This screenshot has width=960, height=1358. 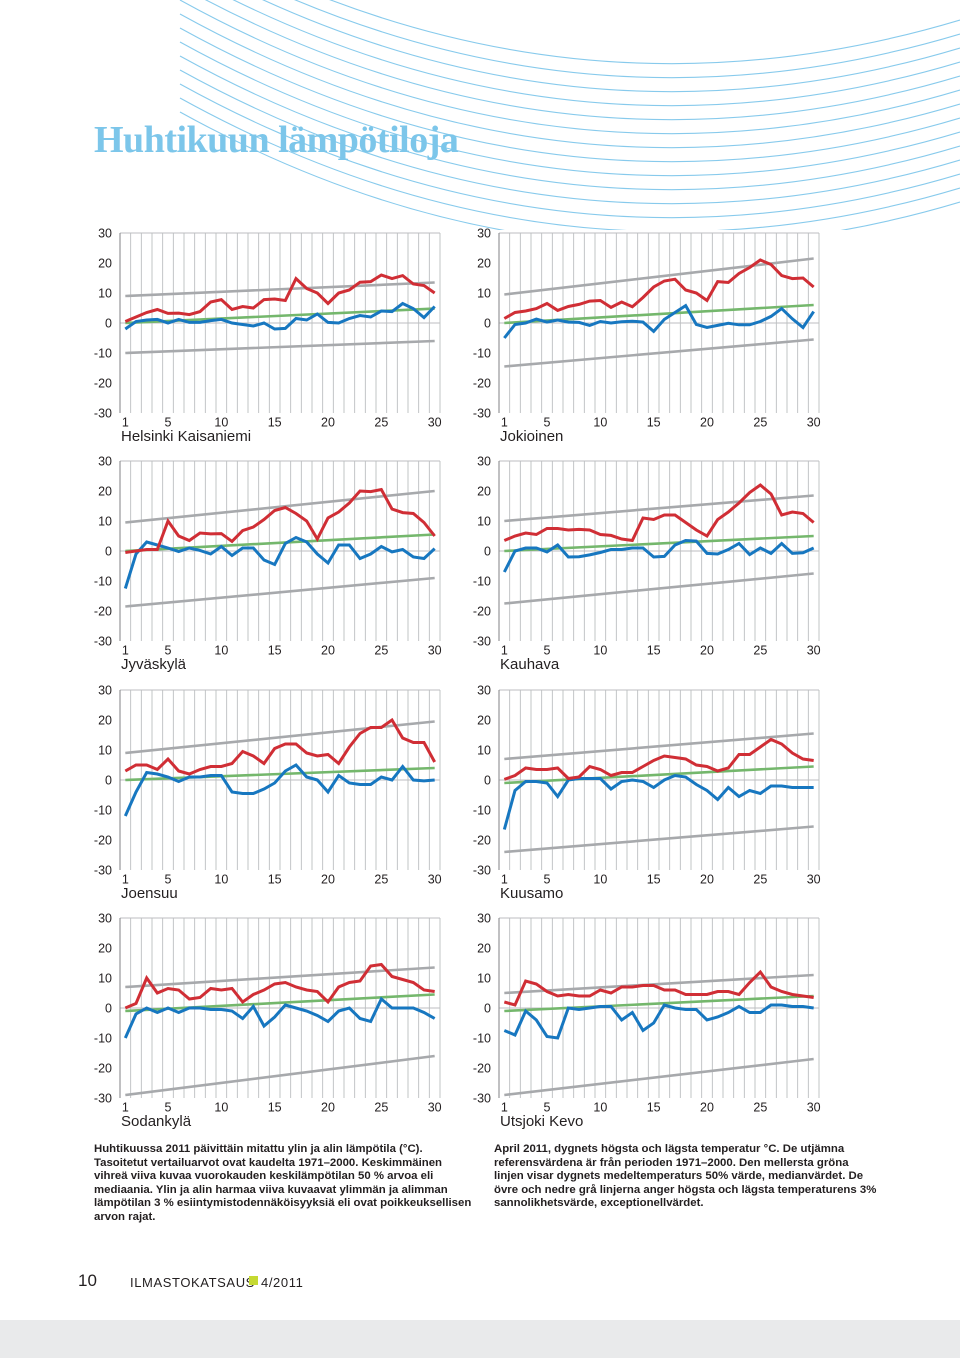 I want to click on station-label: Utsjoki Kevo, so click(x=542, y=1121).